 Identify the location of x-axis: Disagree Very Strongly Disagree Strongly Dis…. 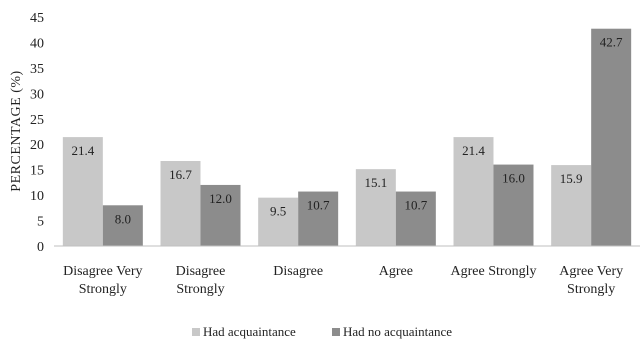
(343, 280).